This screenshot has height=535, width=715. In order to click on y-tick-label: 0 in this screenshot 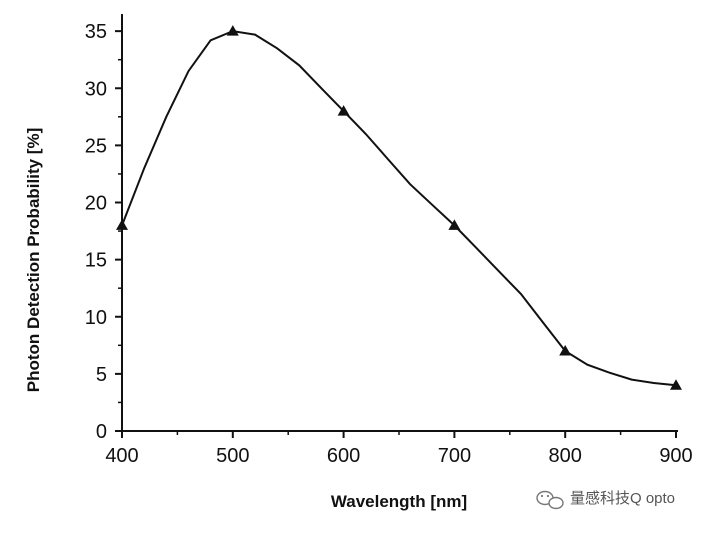, I will do `click(101, 432)`.